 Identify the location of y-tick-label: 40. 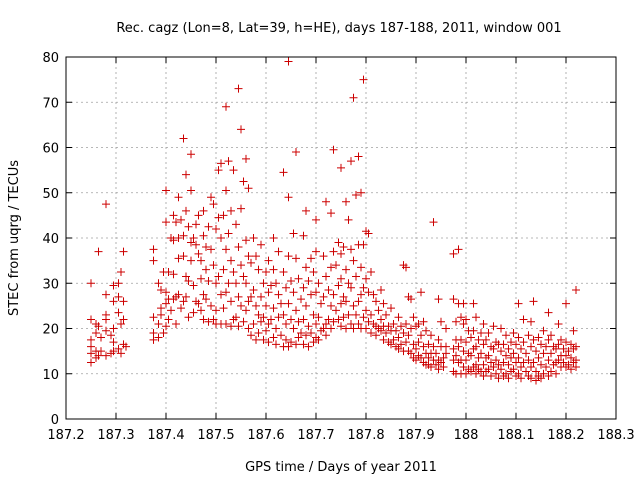
(50, 239).